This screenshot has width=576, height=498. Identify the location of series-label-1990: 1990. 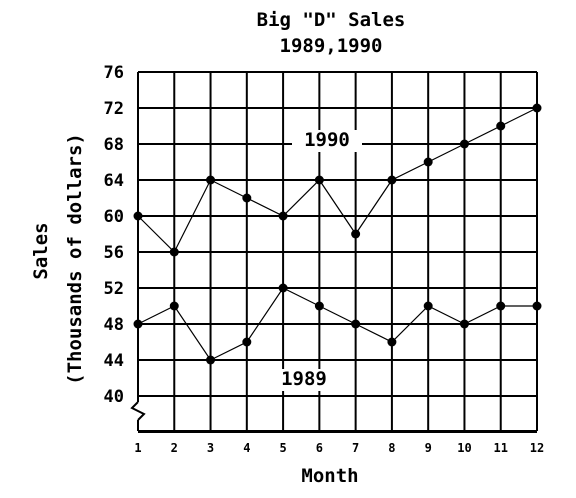
(327, 140).